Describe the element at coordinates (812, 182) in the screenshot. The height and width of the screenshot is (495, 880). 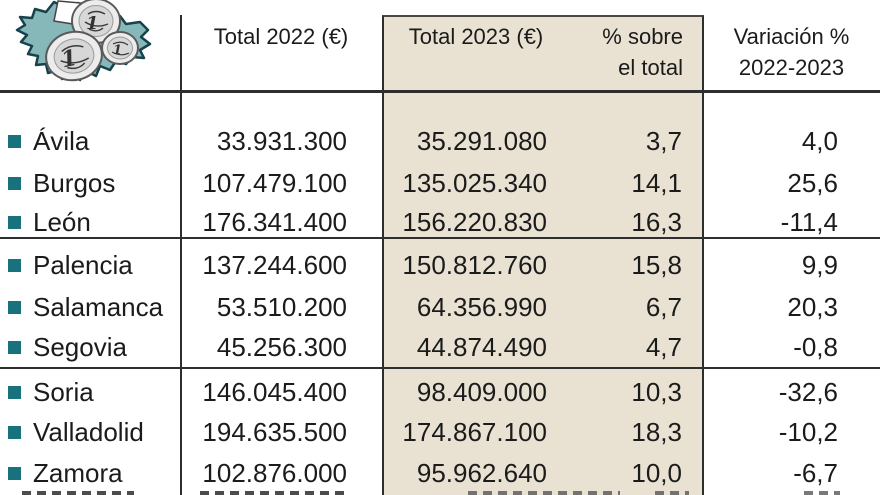
I see `variation-cell: 25,6` at that location.